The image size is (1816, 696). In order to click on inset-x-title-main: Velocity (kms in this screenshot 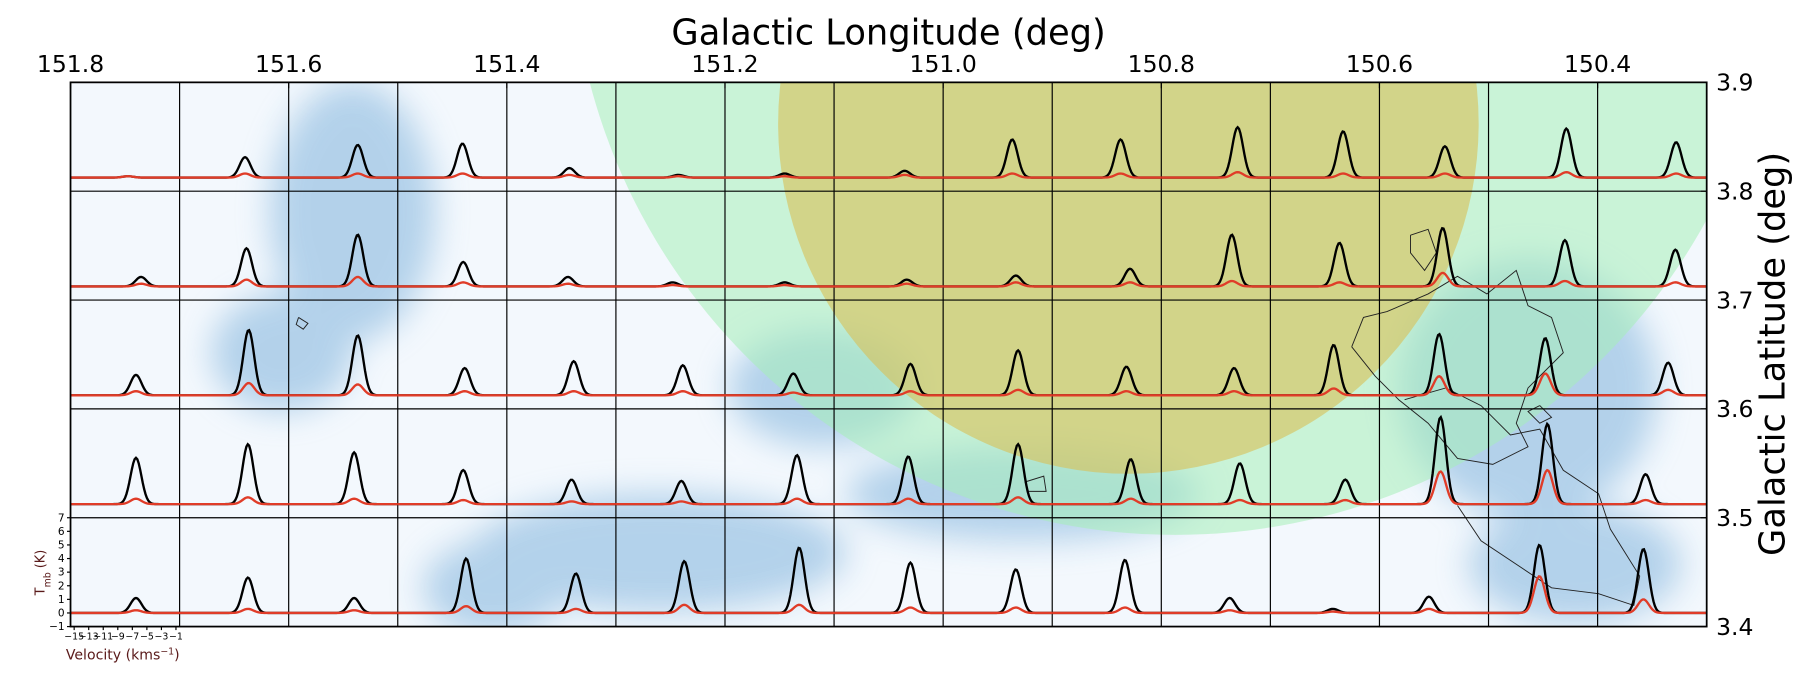, I will do `click(113, 655)`.